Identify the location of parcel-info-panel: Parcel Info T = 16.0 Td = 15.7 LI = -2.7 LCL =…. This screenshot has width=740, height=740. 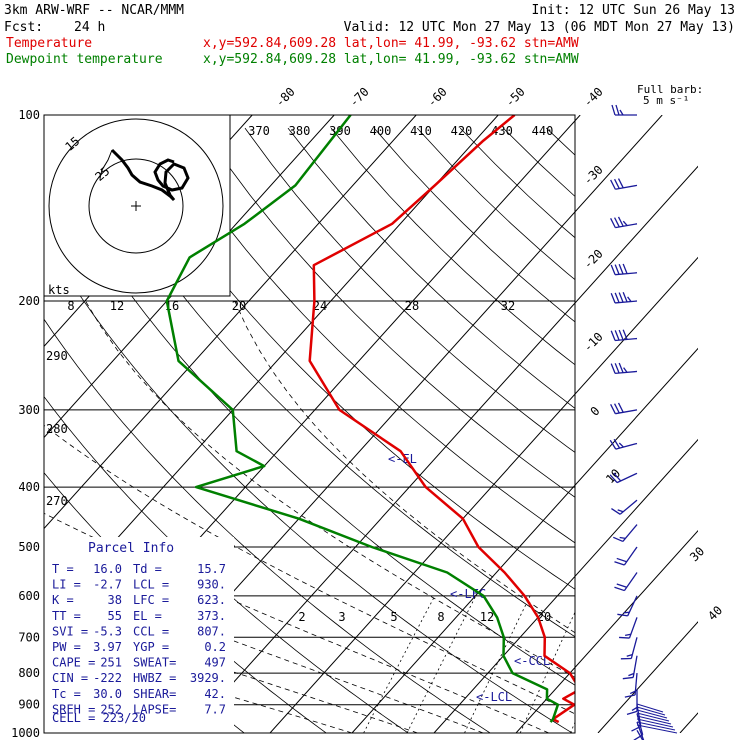
(139, 635).